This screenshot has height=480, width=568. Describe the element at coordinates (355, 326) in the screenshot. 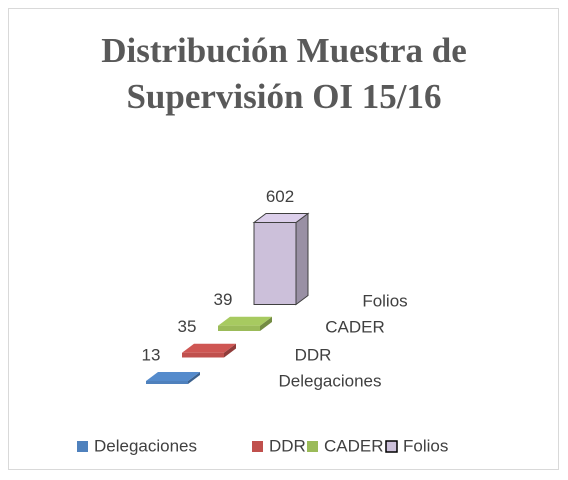

I see `depth-axis-label: CADER` at that location.